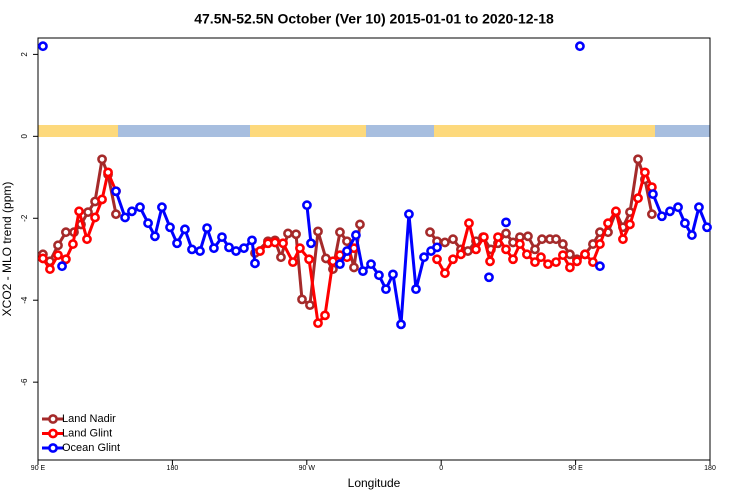  Describe the element at coordinates (24, 300) in the screenshot. I see `y-tick-label: -4` at that location.